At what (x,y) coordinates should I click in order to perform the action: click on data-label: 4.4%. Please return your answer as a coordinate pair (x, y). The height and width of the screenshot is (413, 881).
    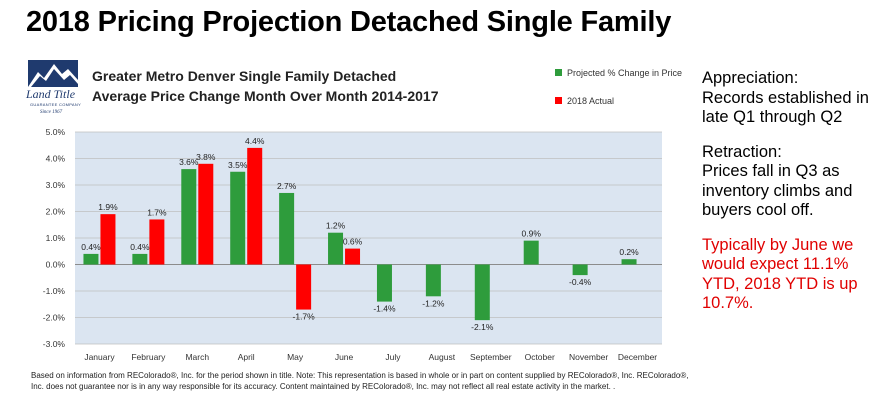
    Looking at the image, I should click on (255, 141).